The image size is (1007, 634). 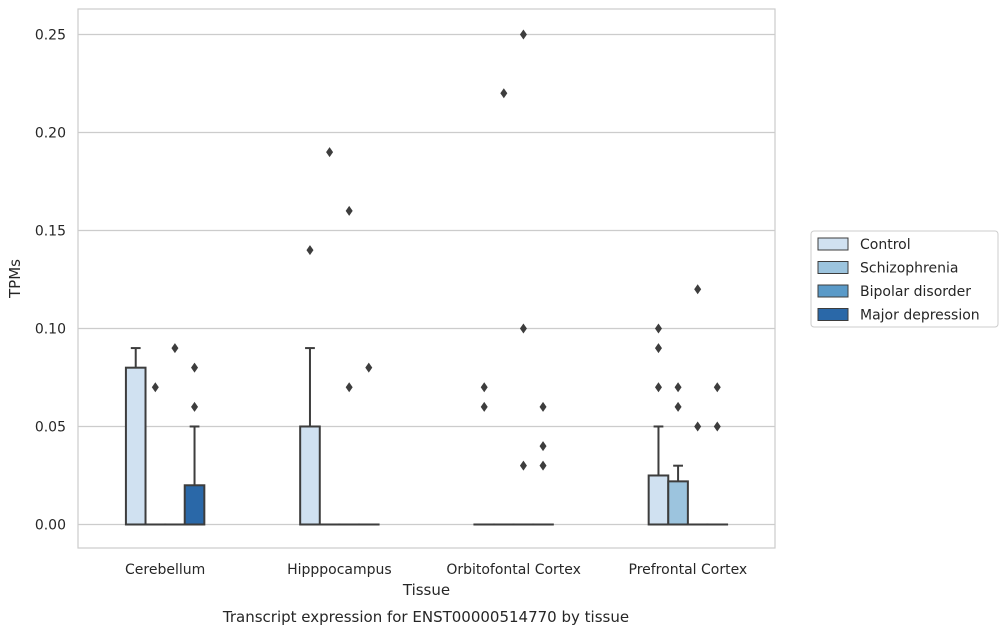 What do you see at coordinates (339, 570) in the screenshot?
I see `x-tick-label: Hipppocampus` at bounding box center [339, 570].